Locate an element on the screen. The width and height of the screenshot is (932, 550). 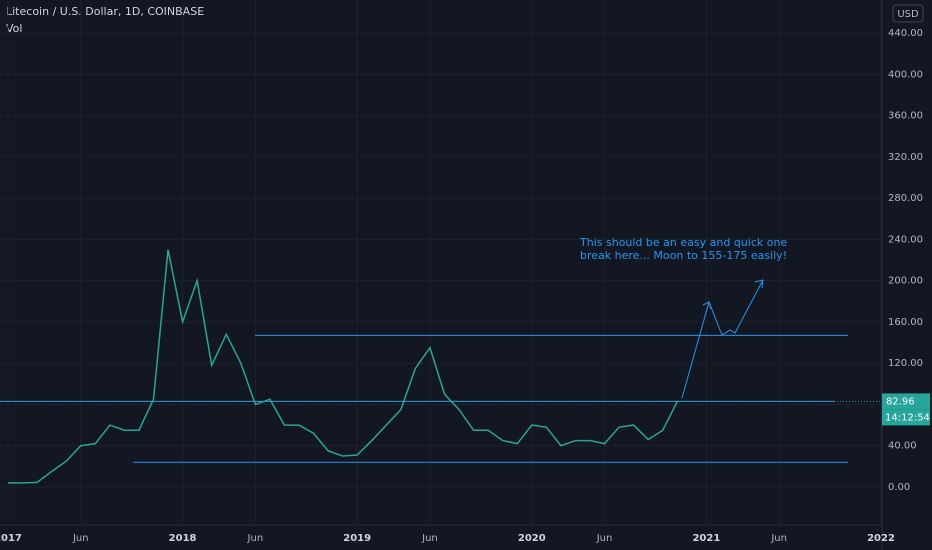
y-tick-label: 440.00 is located at coordinates (905, 33).